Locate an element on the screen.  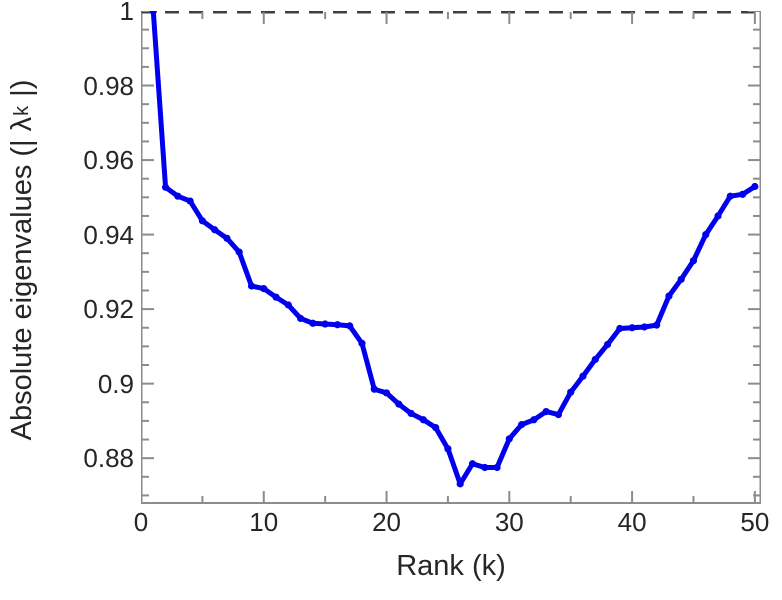
y-axis-title-tail: |) is located at coordinates (21, 88).